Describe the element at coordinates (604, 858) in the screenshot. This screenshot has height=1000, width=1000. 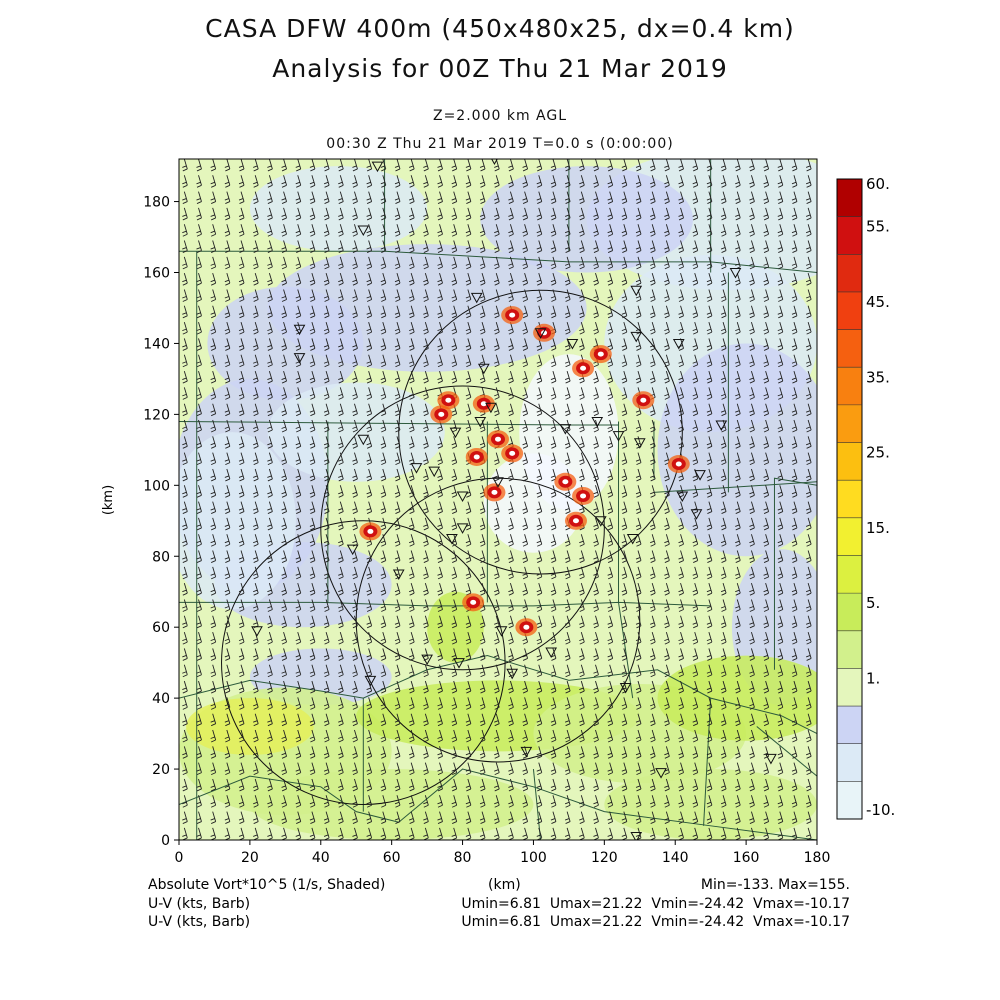
I see `x-tick-label: 120` at that location.